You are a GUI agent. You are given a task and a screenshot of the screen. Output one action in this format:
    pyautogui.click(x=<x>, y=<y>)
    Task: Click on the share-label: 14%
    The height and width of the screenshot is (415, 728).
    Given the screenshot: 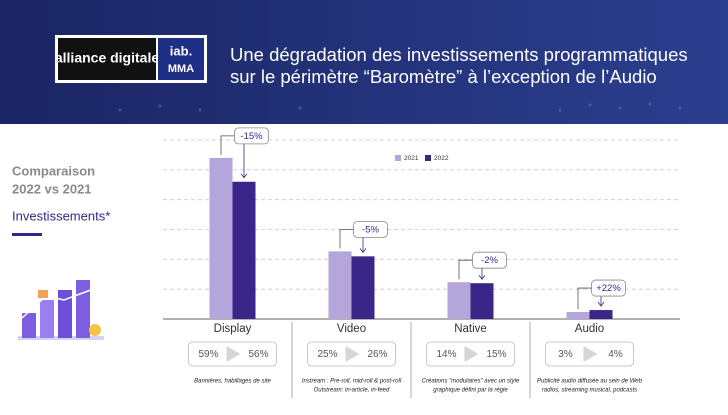 What is the action you would take?
    pyautogui.click(x=446, y=354)
    